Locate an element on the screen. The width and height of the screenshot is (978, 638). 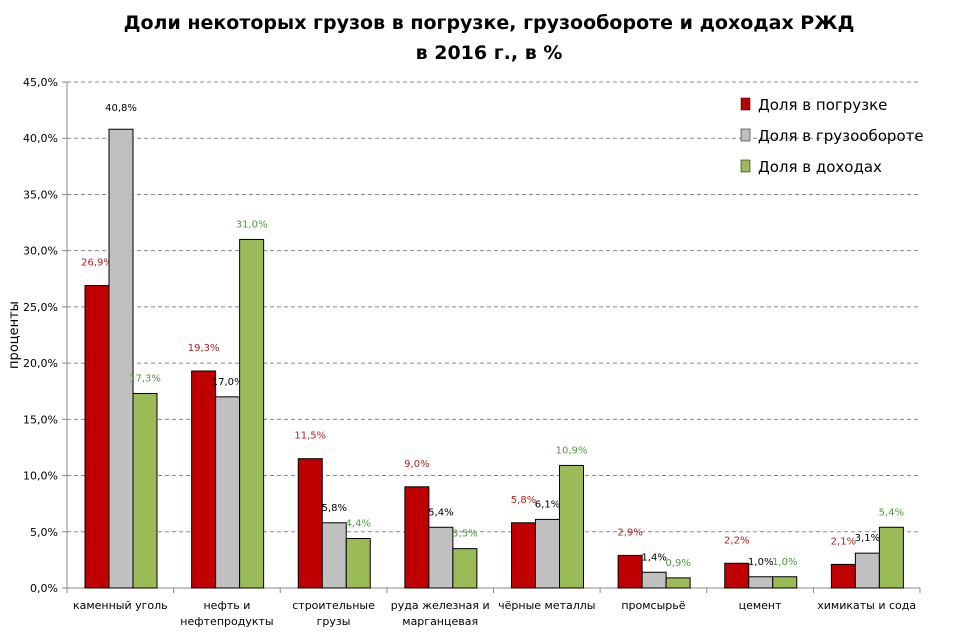
x-tick-label: руда железная и is located at coordinates (440, 605).